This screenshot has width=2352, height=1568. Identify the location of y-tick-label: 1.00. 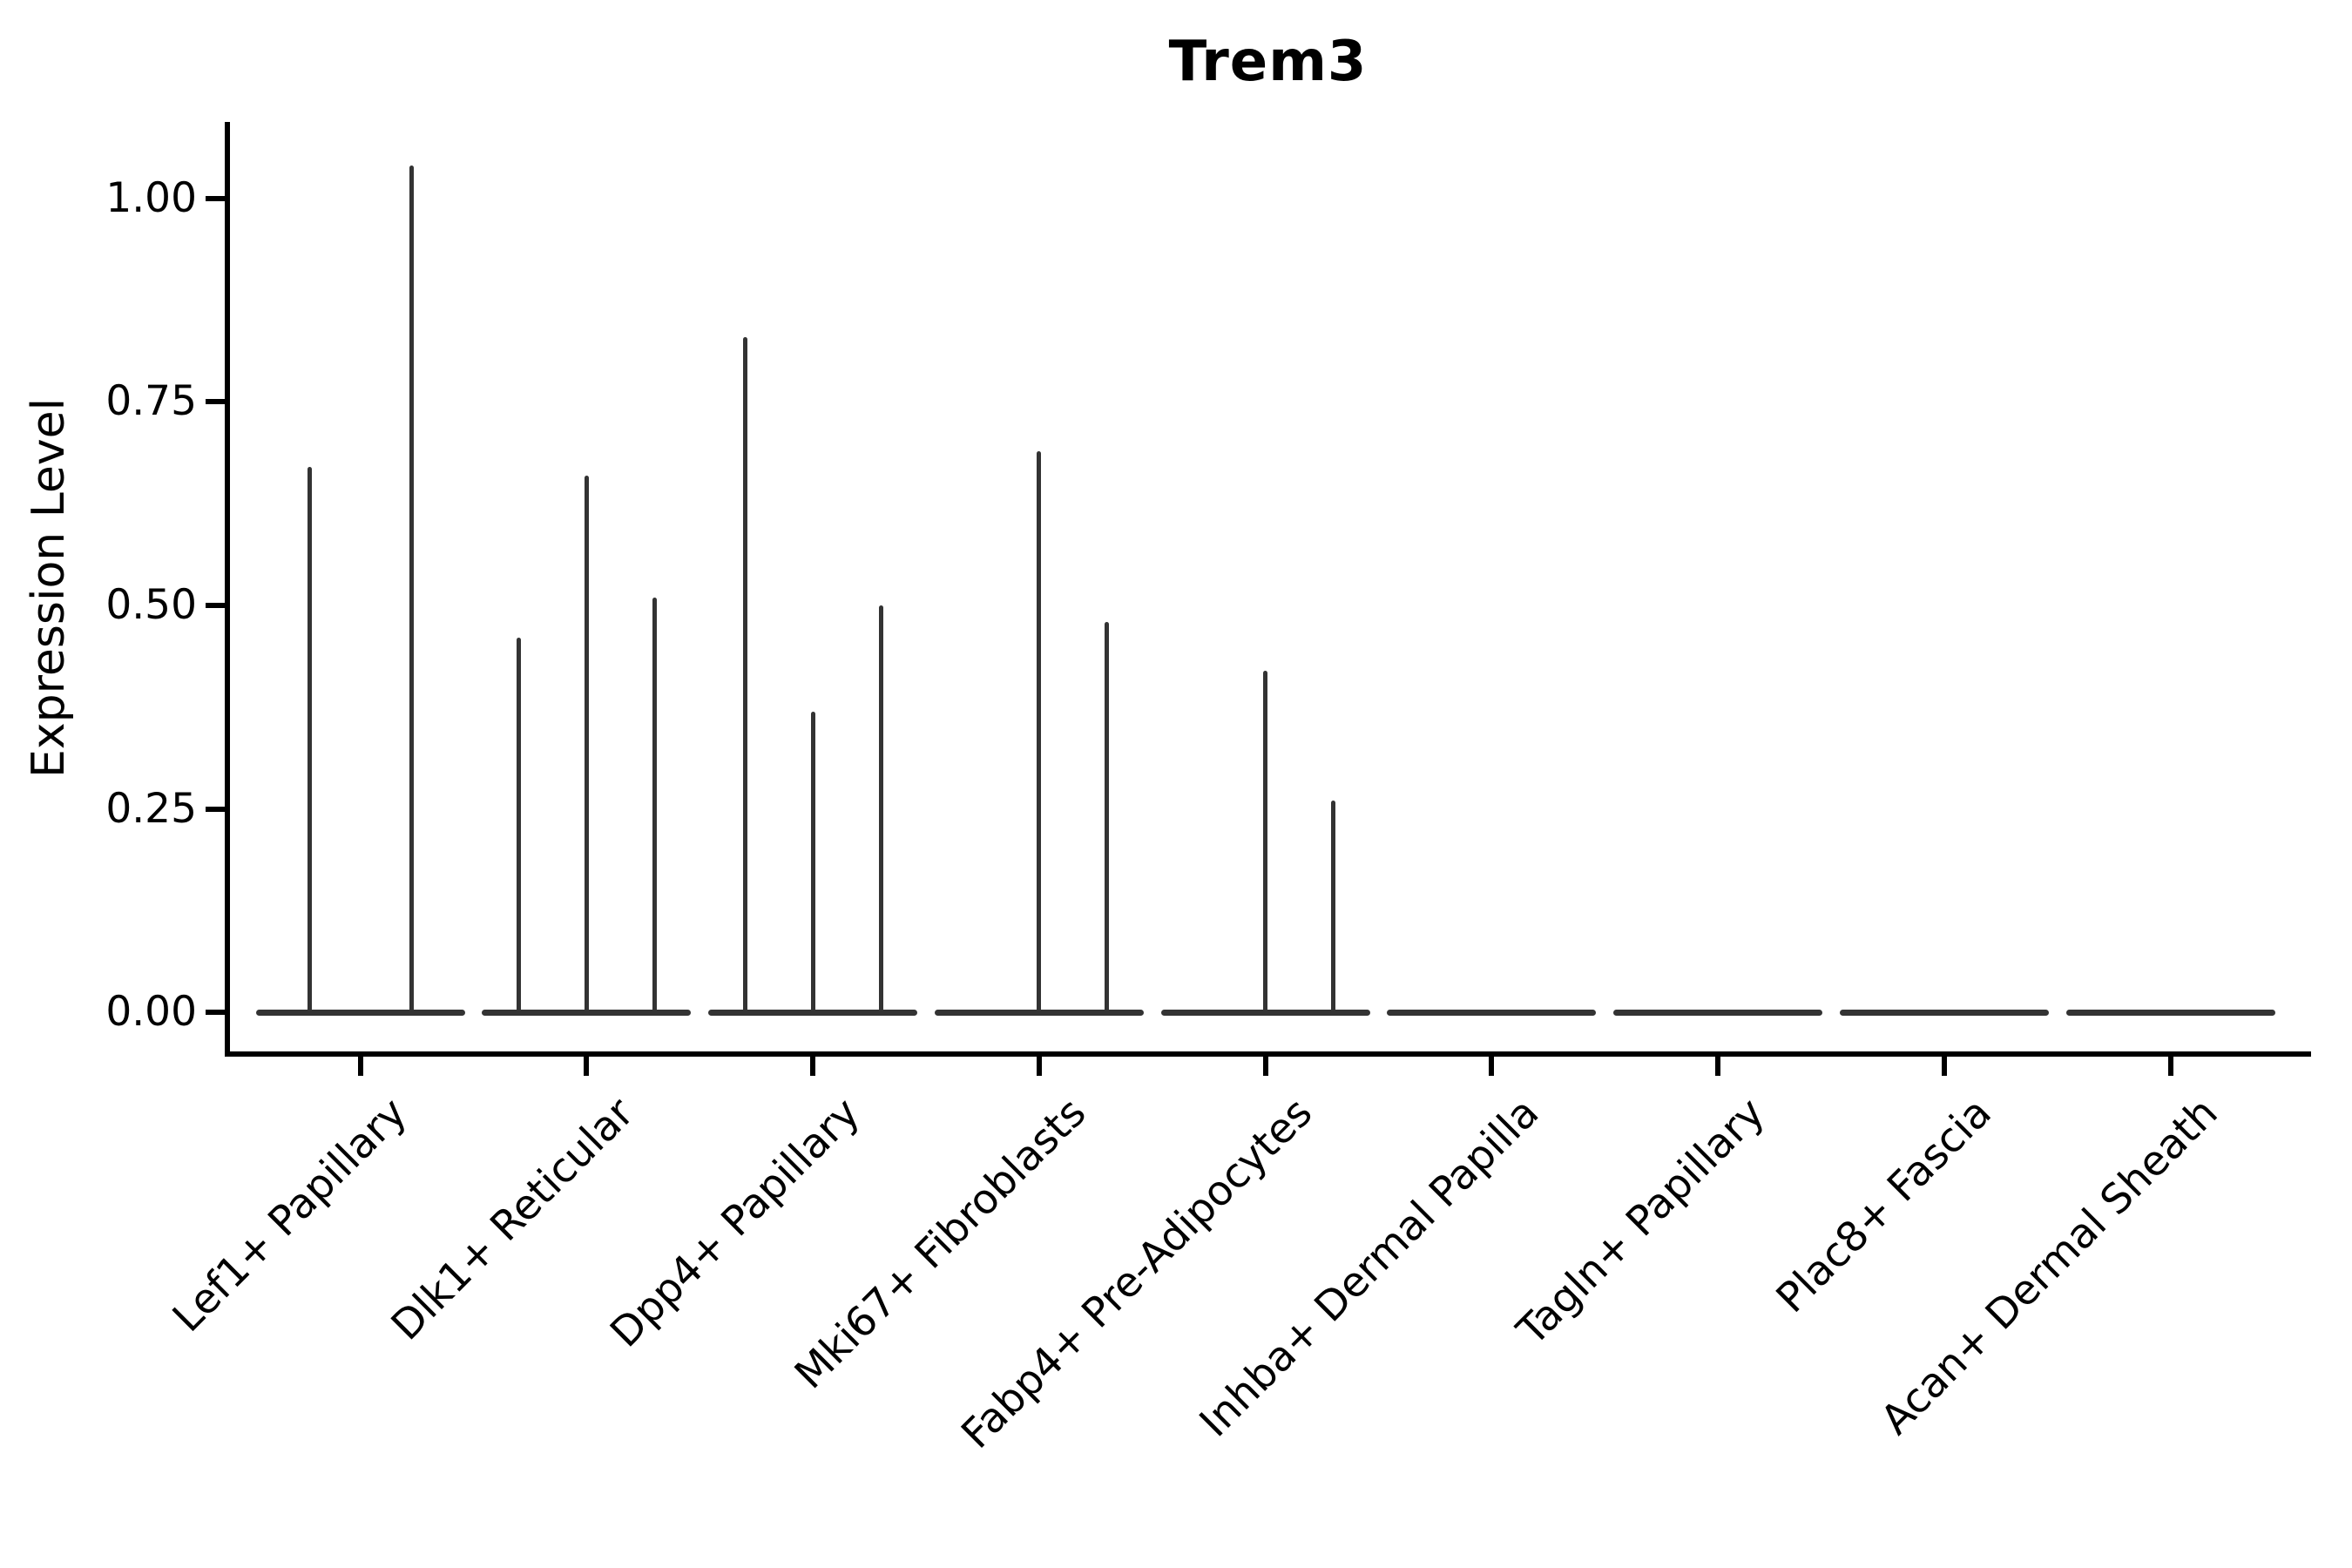
(151, 198).